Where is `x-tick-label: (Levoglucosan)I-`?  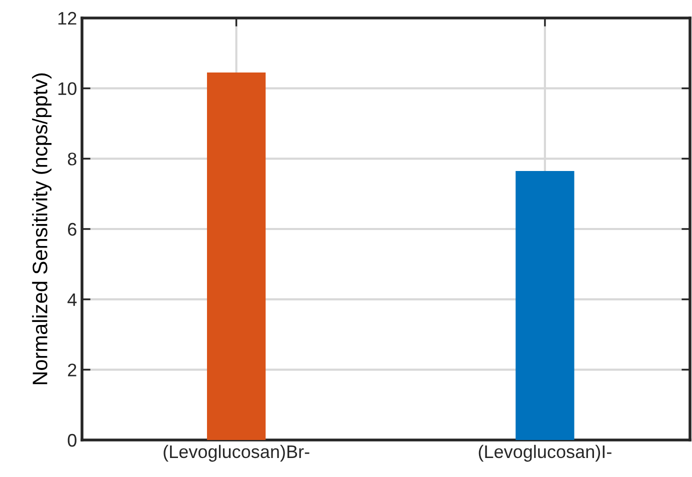 x-tick-label: (Levoglucosan)I- is located at coordinates (545, 453).